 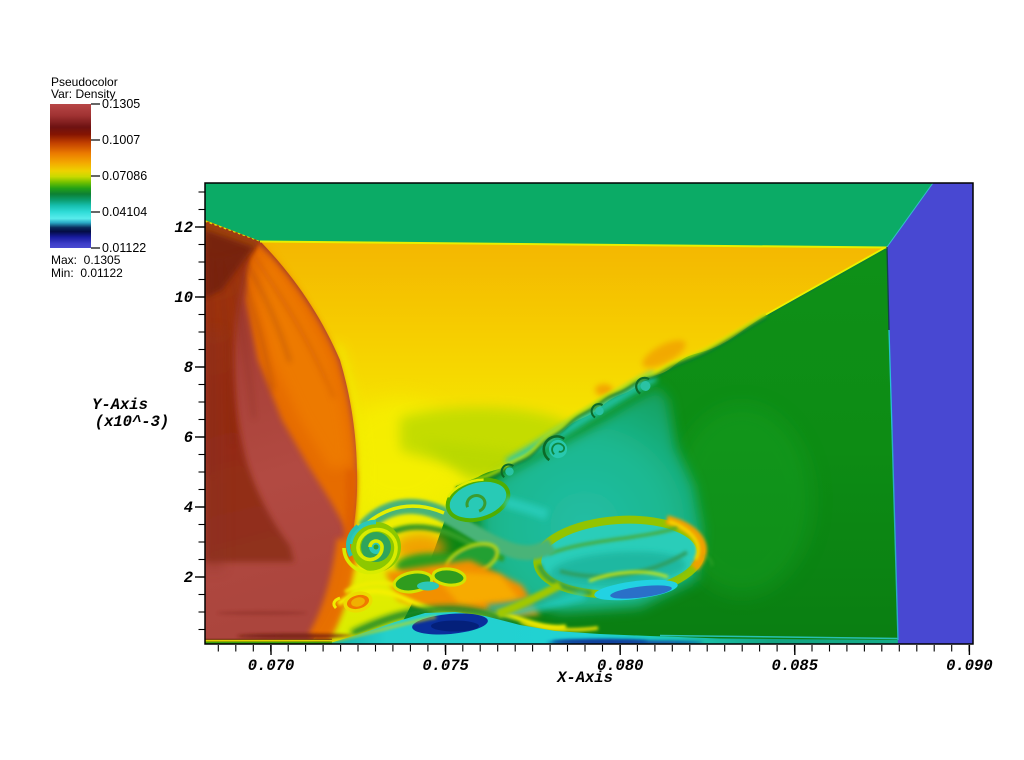 I want to click on svg-text: (x10^-3), so click(x=132, y=422).